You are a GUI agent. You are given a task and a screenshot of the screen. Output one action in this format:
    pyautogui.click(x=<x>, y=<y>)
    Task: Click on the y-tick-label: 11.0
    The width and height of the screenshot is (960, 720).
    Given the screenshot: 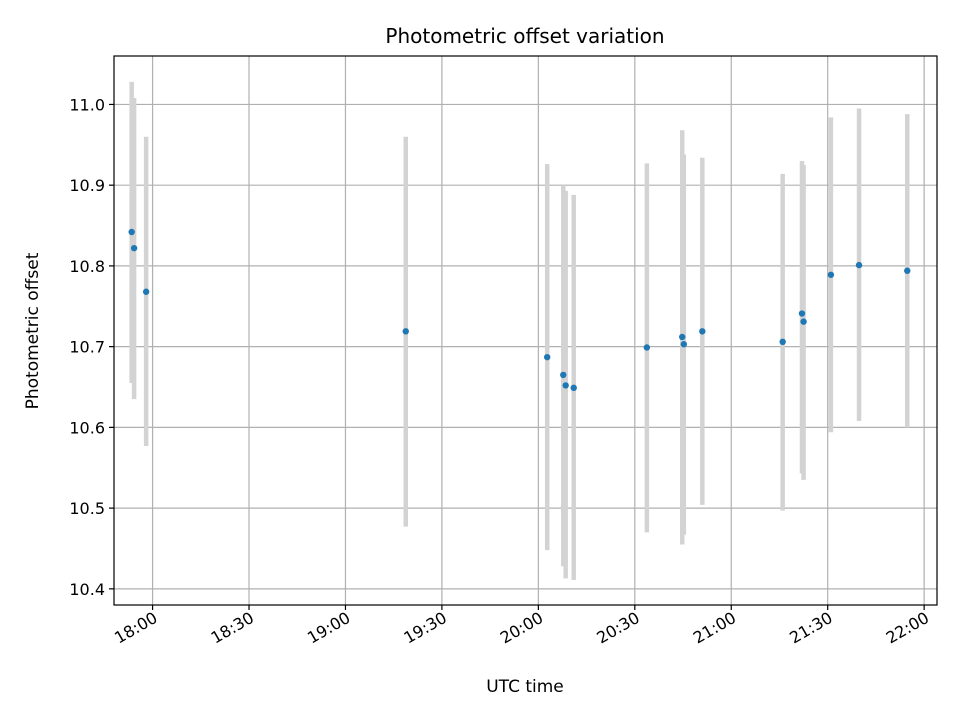 What is the action you would take?
    pyautogui.click(x=87, y=104)
    